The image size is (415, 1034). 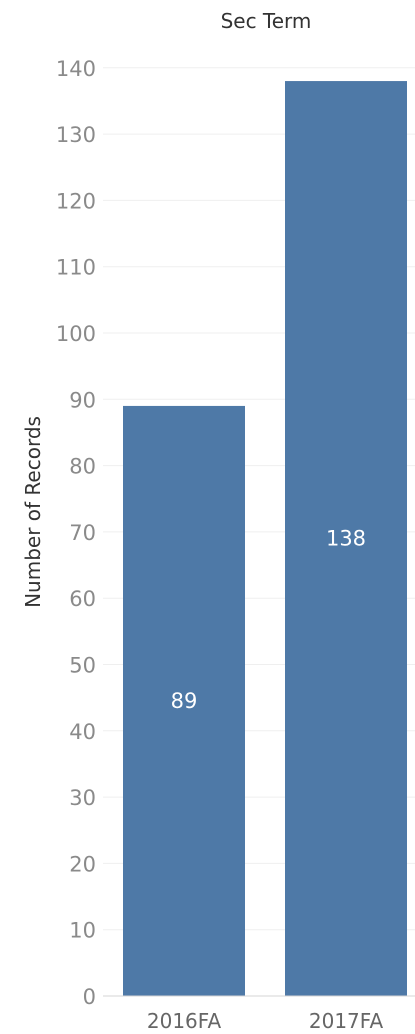 What do you see at coordinates (82, 400) in the screenshot?
I see `y-tick-label: 90` at bounding box center [82, 400].